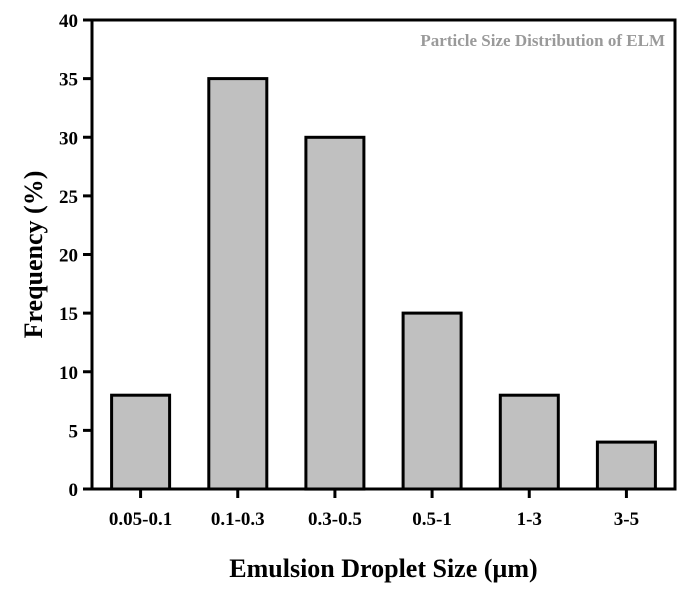 This screenshot has height=595, width=685. I want to click on x-axis-title: Emulsion Droplet Size (µm), so click(383, 568).